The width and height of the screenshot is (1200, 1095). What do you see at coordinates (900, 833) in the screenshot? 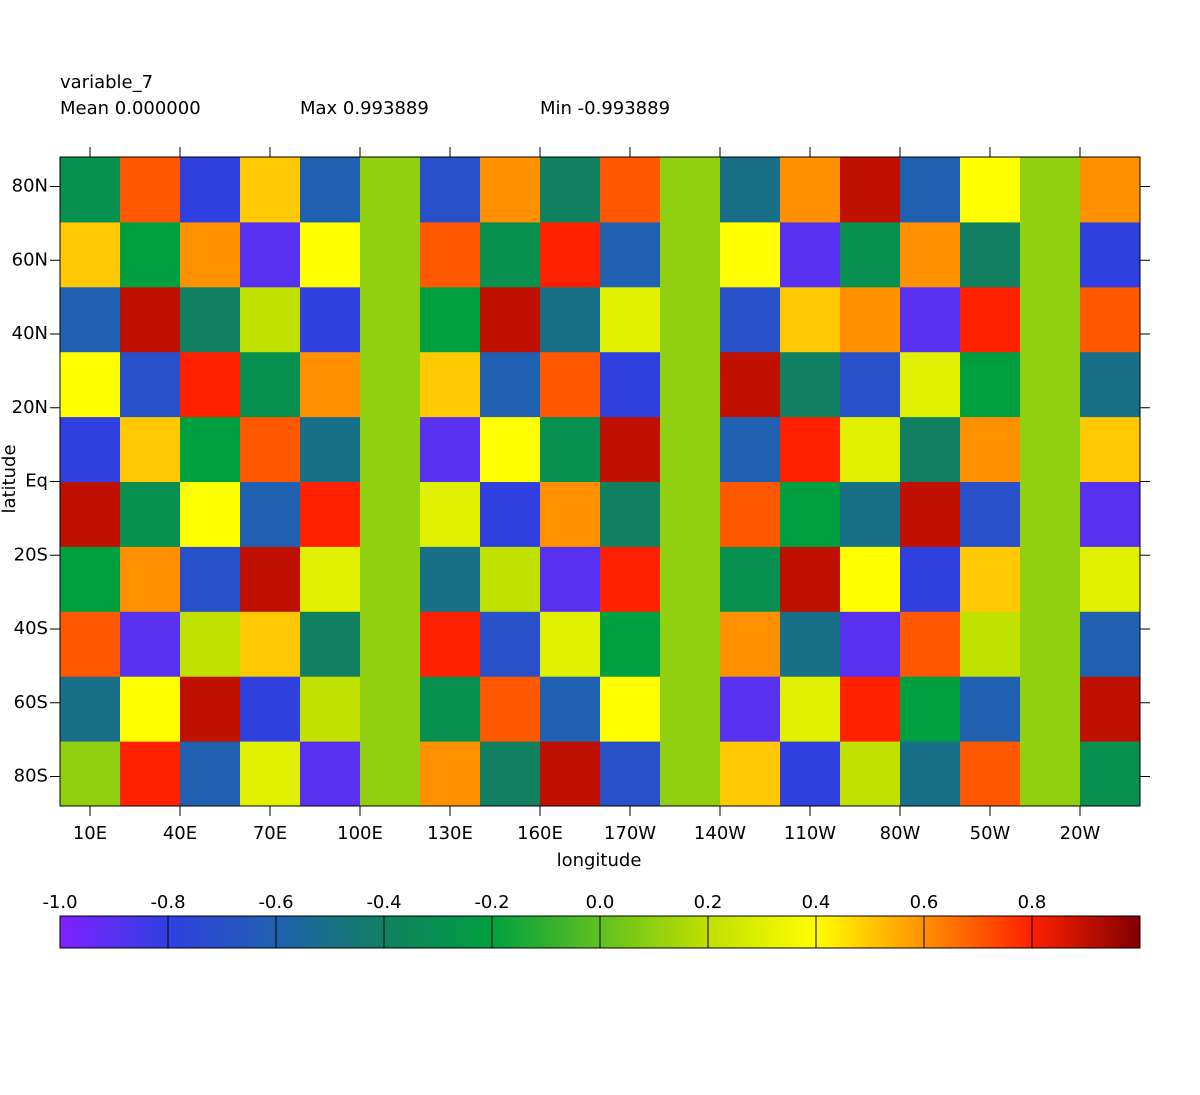
I see `x-tick-label: 80W` at bounding box center [900, 833].